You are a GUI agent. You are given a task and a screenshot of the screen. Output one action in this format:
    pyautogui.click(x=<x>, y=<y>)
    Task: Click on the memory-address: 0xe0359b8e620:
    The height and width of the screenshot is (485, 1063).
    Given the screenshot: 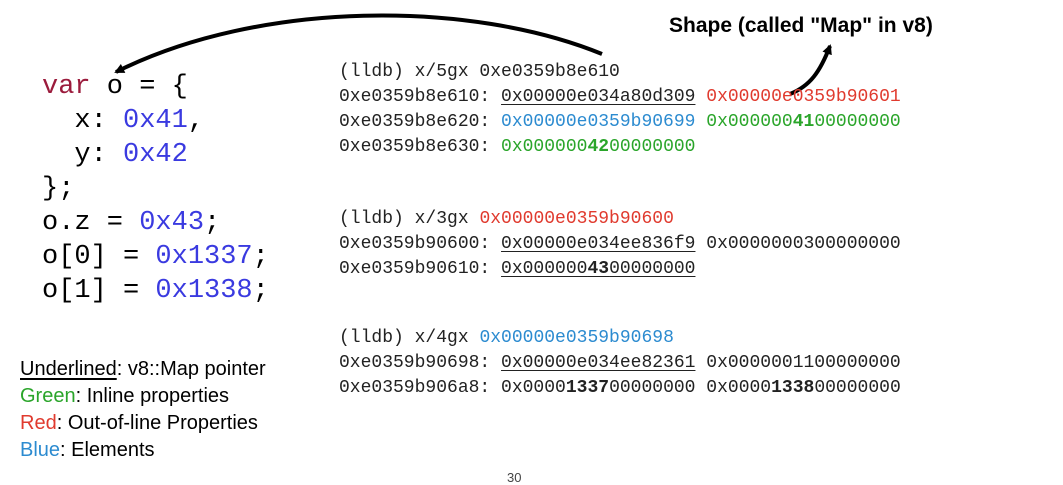 What is the action you would take?
    pyautogui.click(x=420, y=122)
    